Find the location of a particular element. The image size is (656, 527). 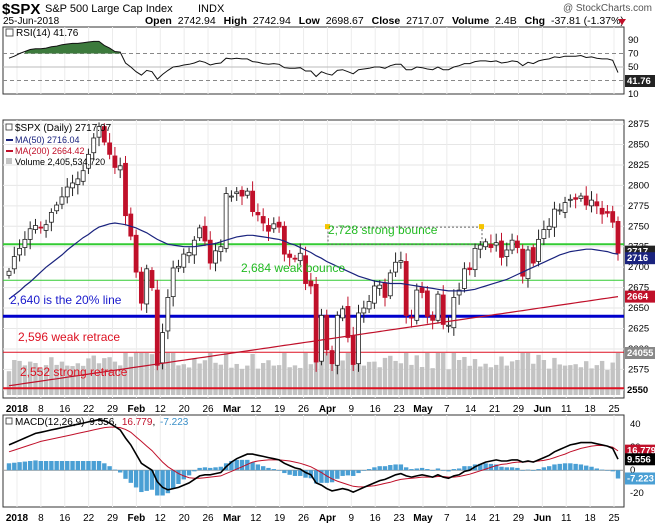

hist-badge: -7.223 is located at coordinates (640, 478).